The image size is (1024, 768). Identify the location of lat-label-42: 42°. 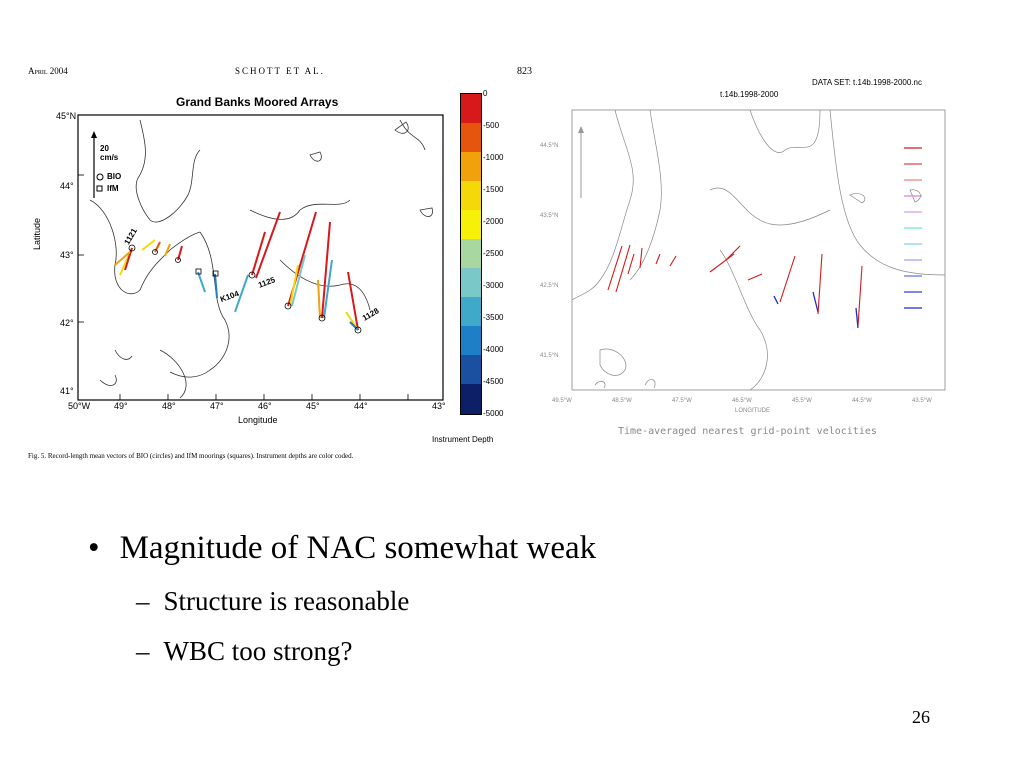
(67, 323).